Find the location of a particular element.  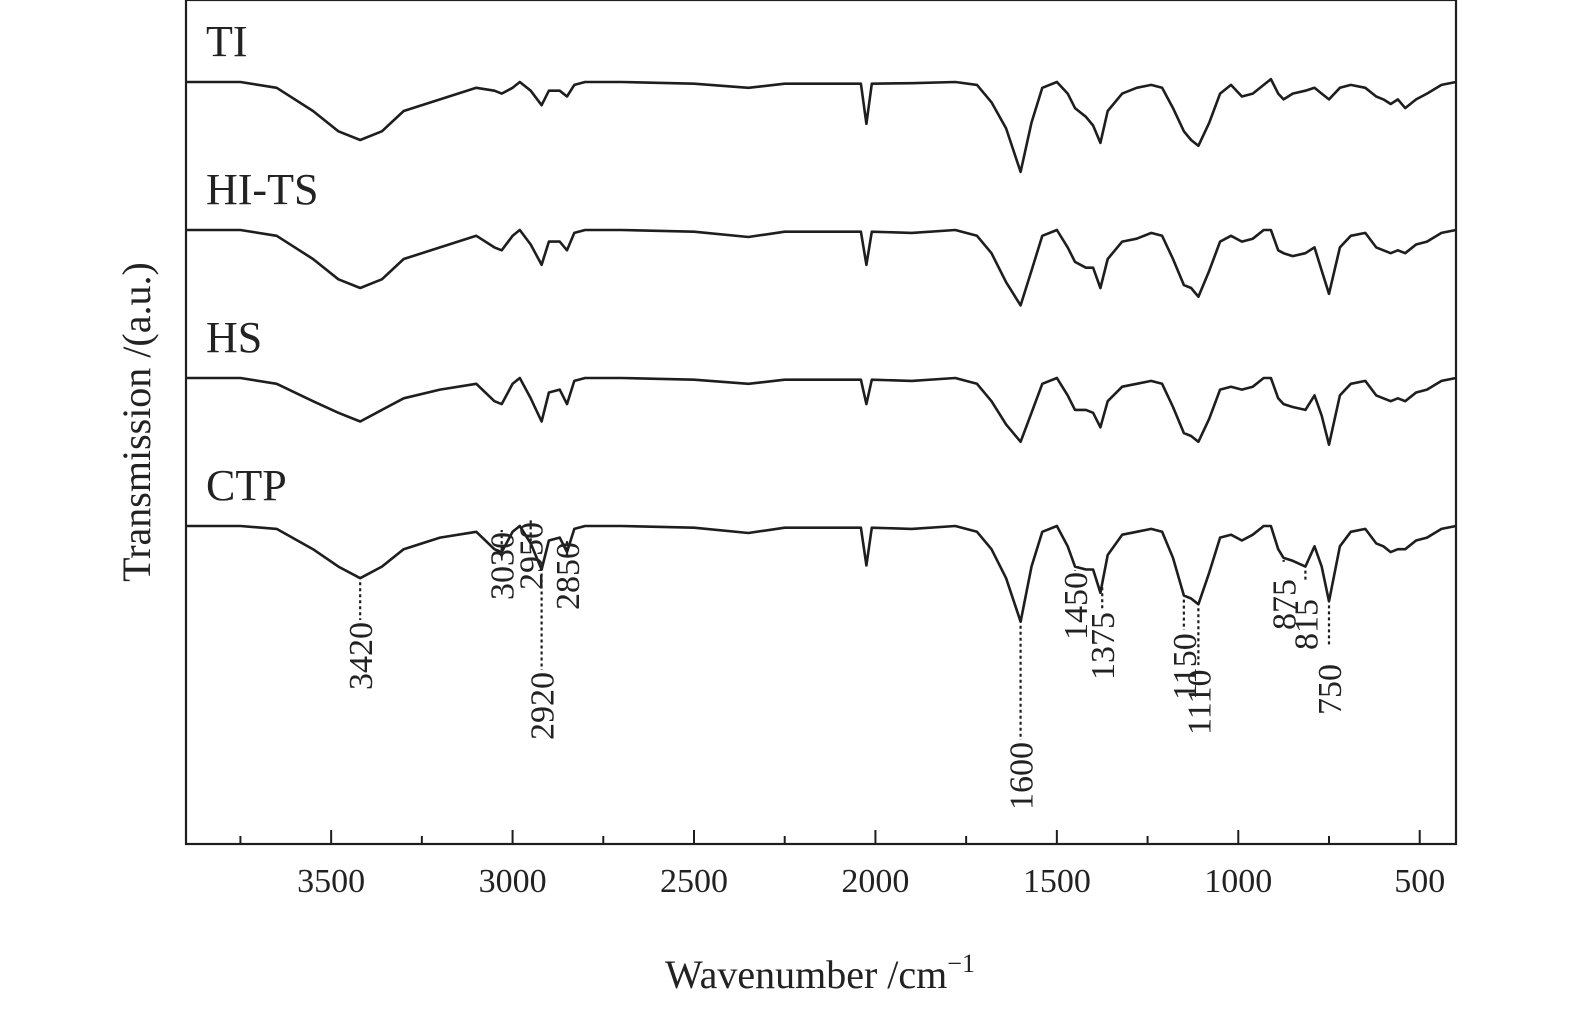

x-axis-label-superscript: −1 is located at coordinates (961, 963).